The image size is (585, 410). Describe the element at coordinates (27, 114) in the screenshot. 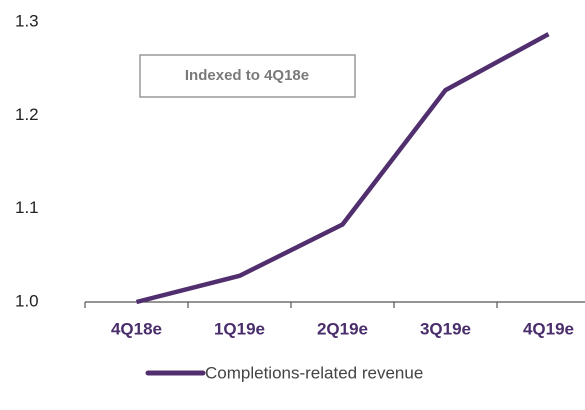

I see `y-tick-label: 1.2` at that location.